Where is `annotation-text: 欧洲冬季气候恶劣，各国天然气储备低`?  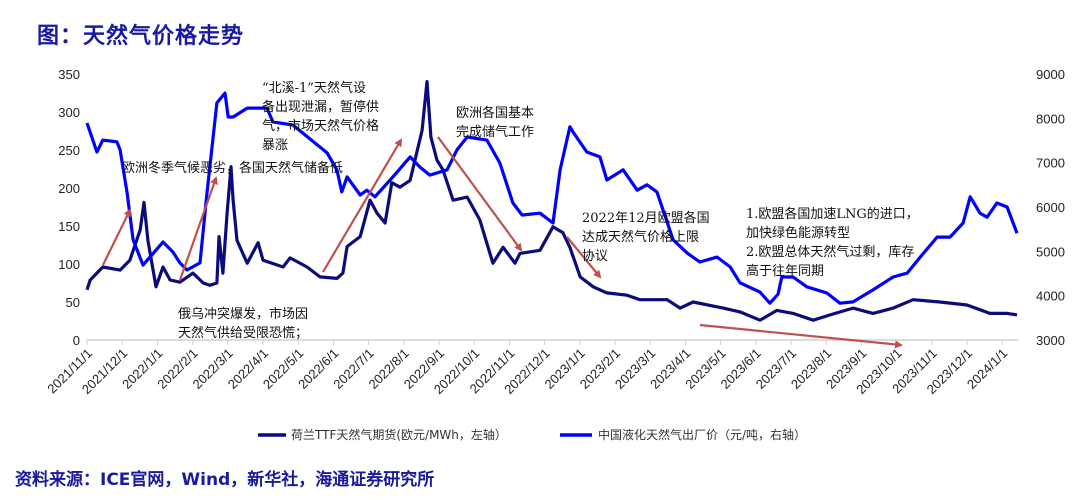 annotation-text: 欧洲冬季气候恶劣，各国天然气储备低 is located at coordinates (232, 168).